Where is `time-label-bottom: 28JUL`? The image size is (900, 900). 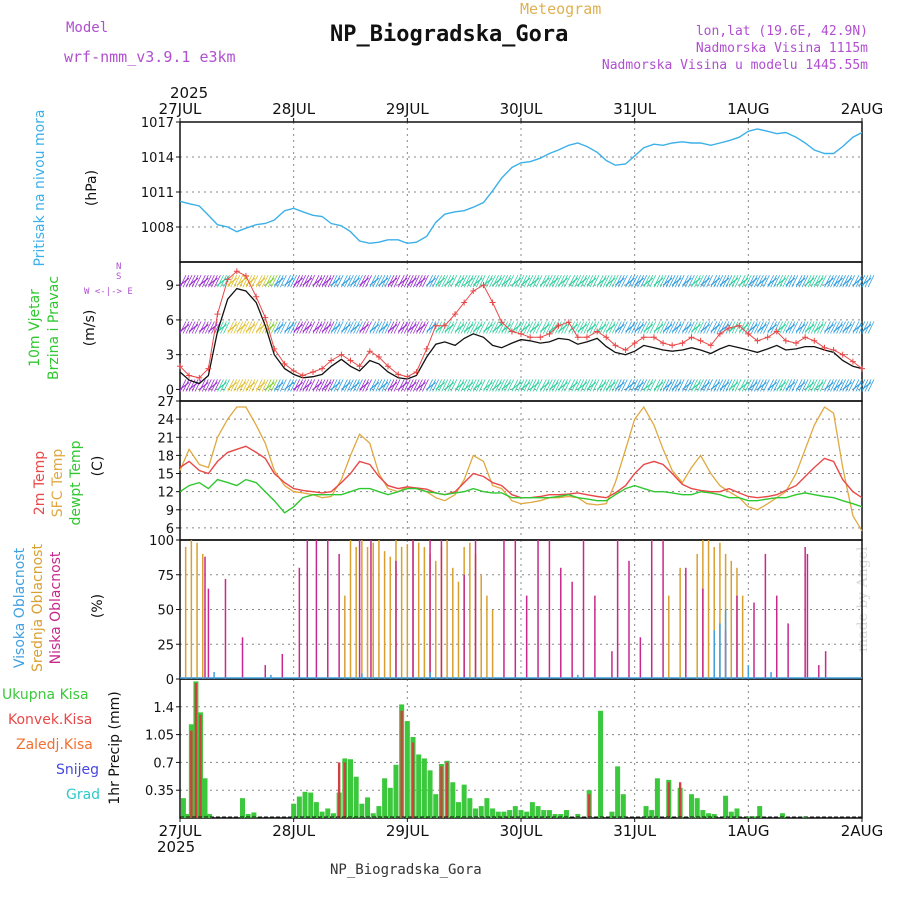
time-label-bottom: 28JUL is located at coordinates (293, 831).